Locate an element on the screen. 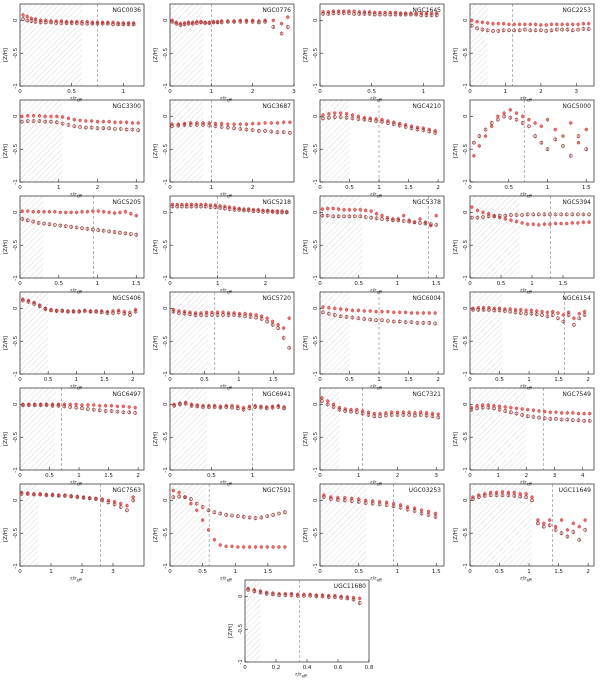  panel-title: NGC0036 is located at coordinates (126, 10).